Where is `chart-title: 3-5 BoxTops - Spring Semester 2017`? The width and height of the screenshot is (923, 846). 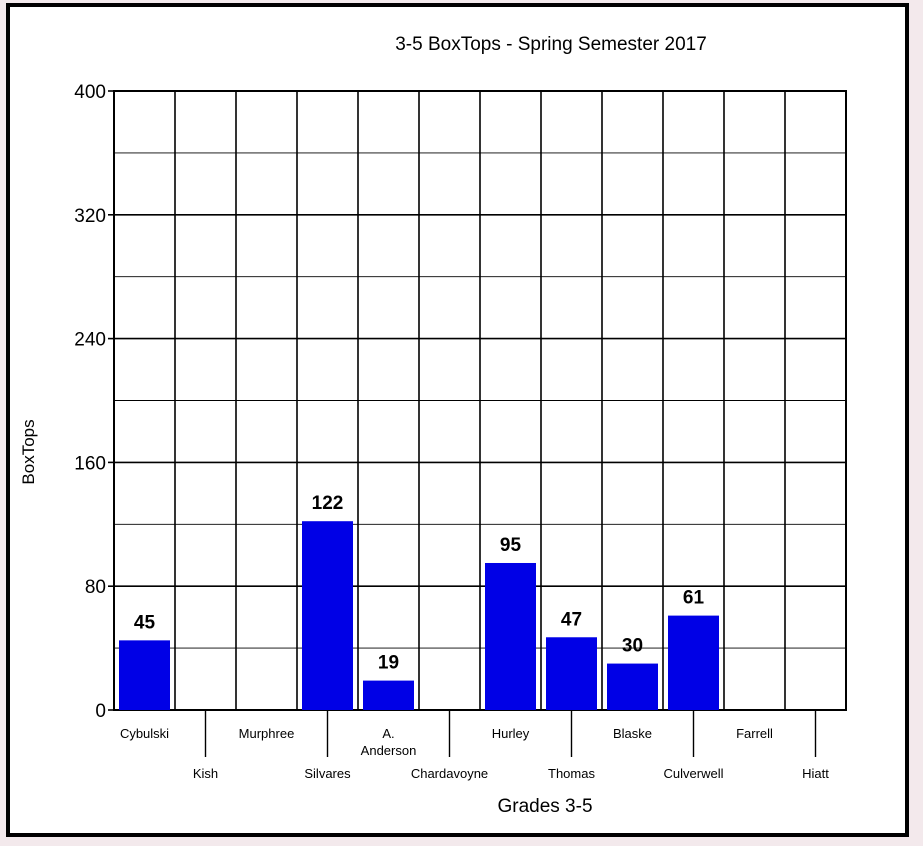
chart-title: 3-5 BoxTops - Spring Semester 2017 is located at coordinates (551, 44).